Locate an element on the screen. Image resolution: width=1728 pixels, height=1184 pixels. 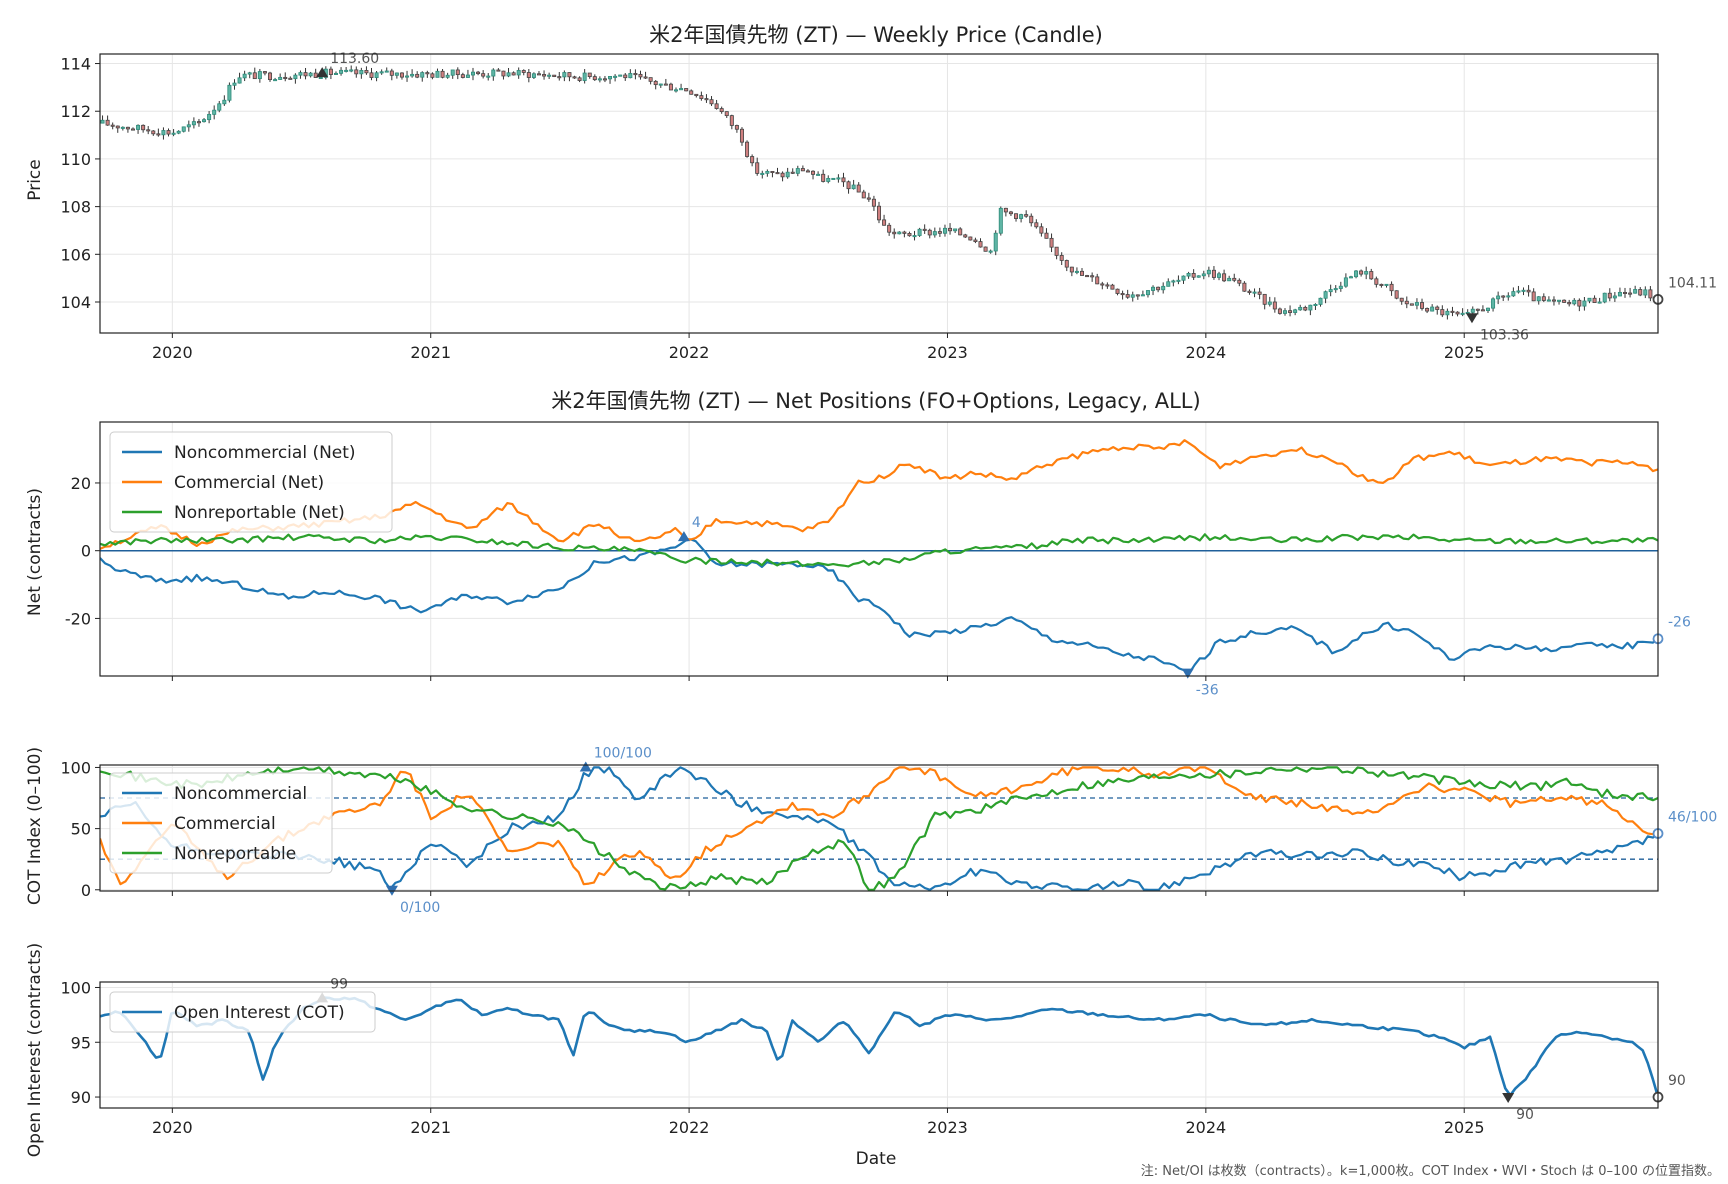
oi-min-label: 90 is located at coordinates (1525, 1115).